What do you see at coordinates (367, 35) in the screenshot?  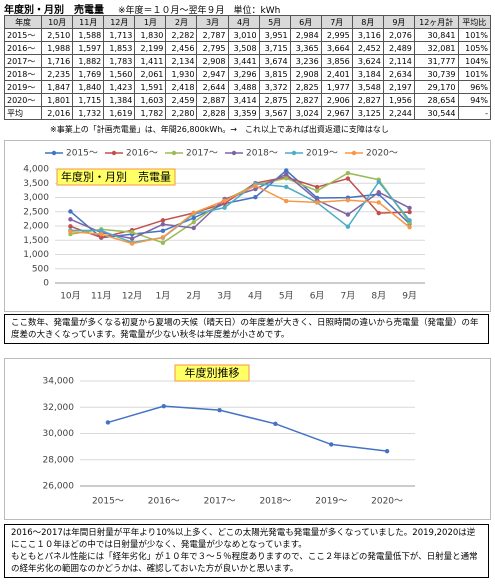 I see `cell: 3,116` at bounding box center [367, 35].